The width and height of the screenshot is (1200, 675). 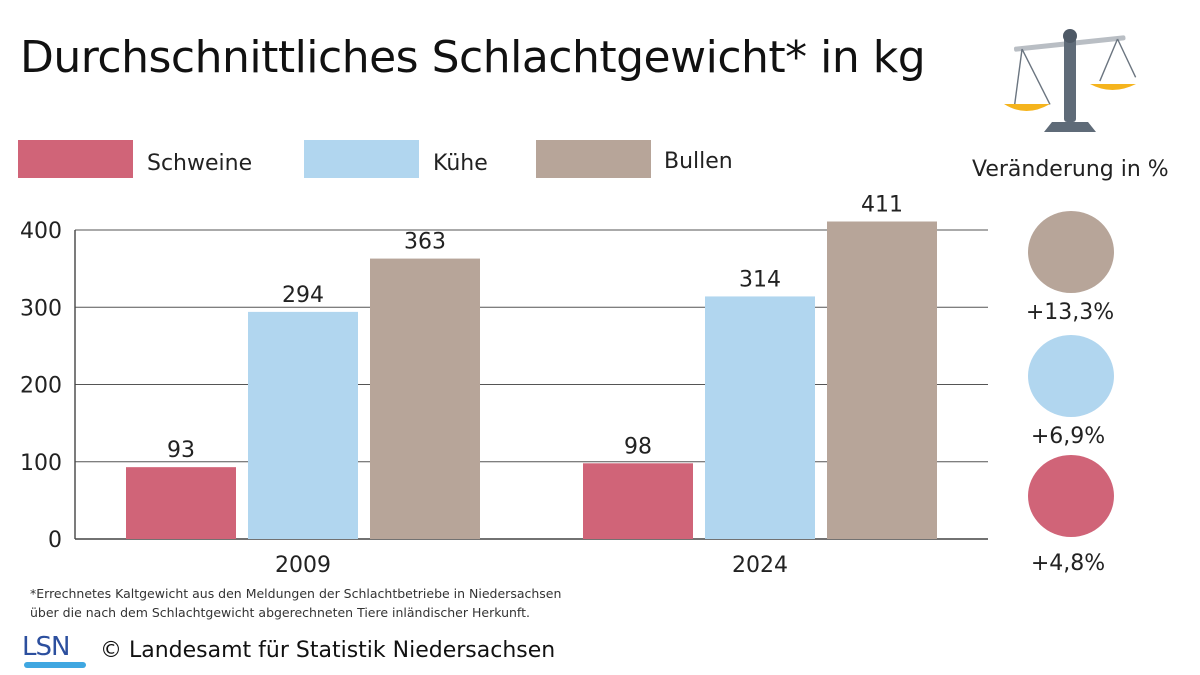 I want to click on change-title: Veränderung in %, so click(x=1070, y=169).